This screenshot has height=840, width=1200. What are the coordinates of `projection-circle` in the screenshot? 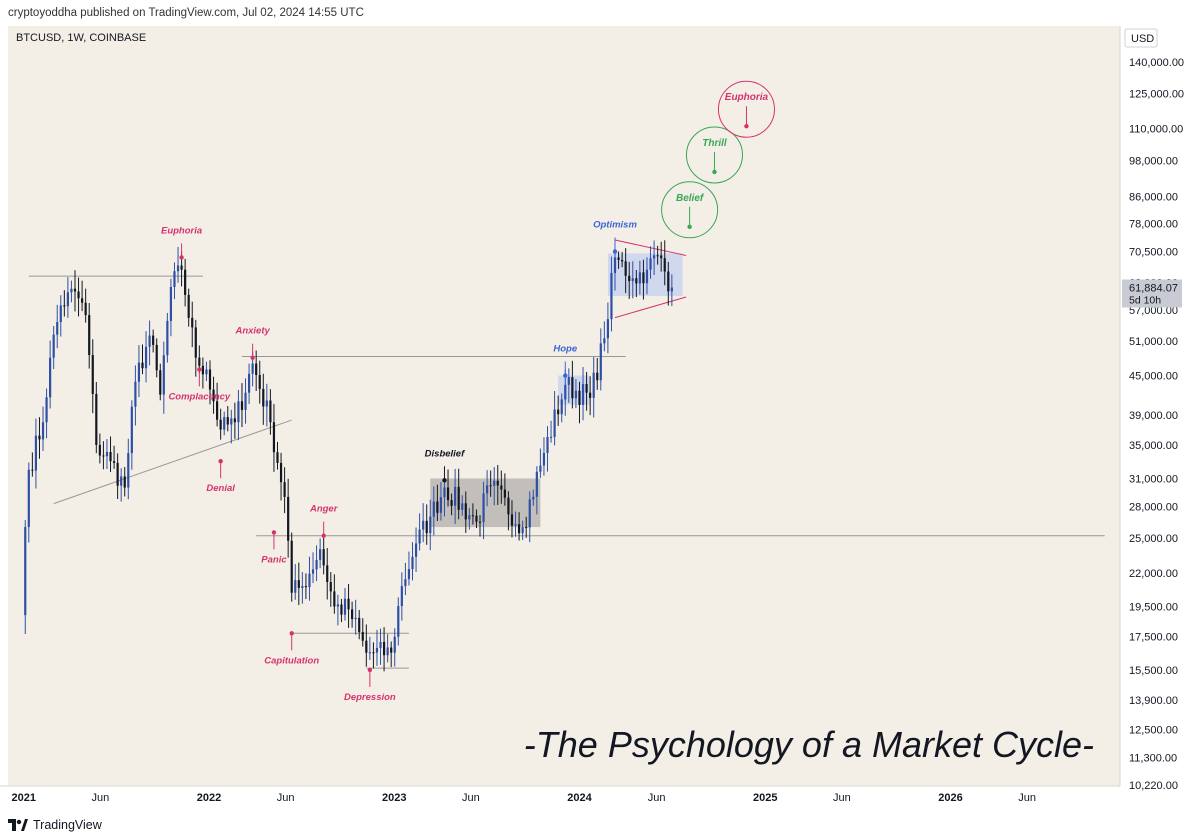 It's located at (714, 155).